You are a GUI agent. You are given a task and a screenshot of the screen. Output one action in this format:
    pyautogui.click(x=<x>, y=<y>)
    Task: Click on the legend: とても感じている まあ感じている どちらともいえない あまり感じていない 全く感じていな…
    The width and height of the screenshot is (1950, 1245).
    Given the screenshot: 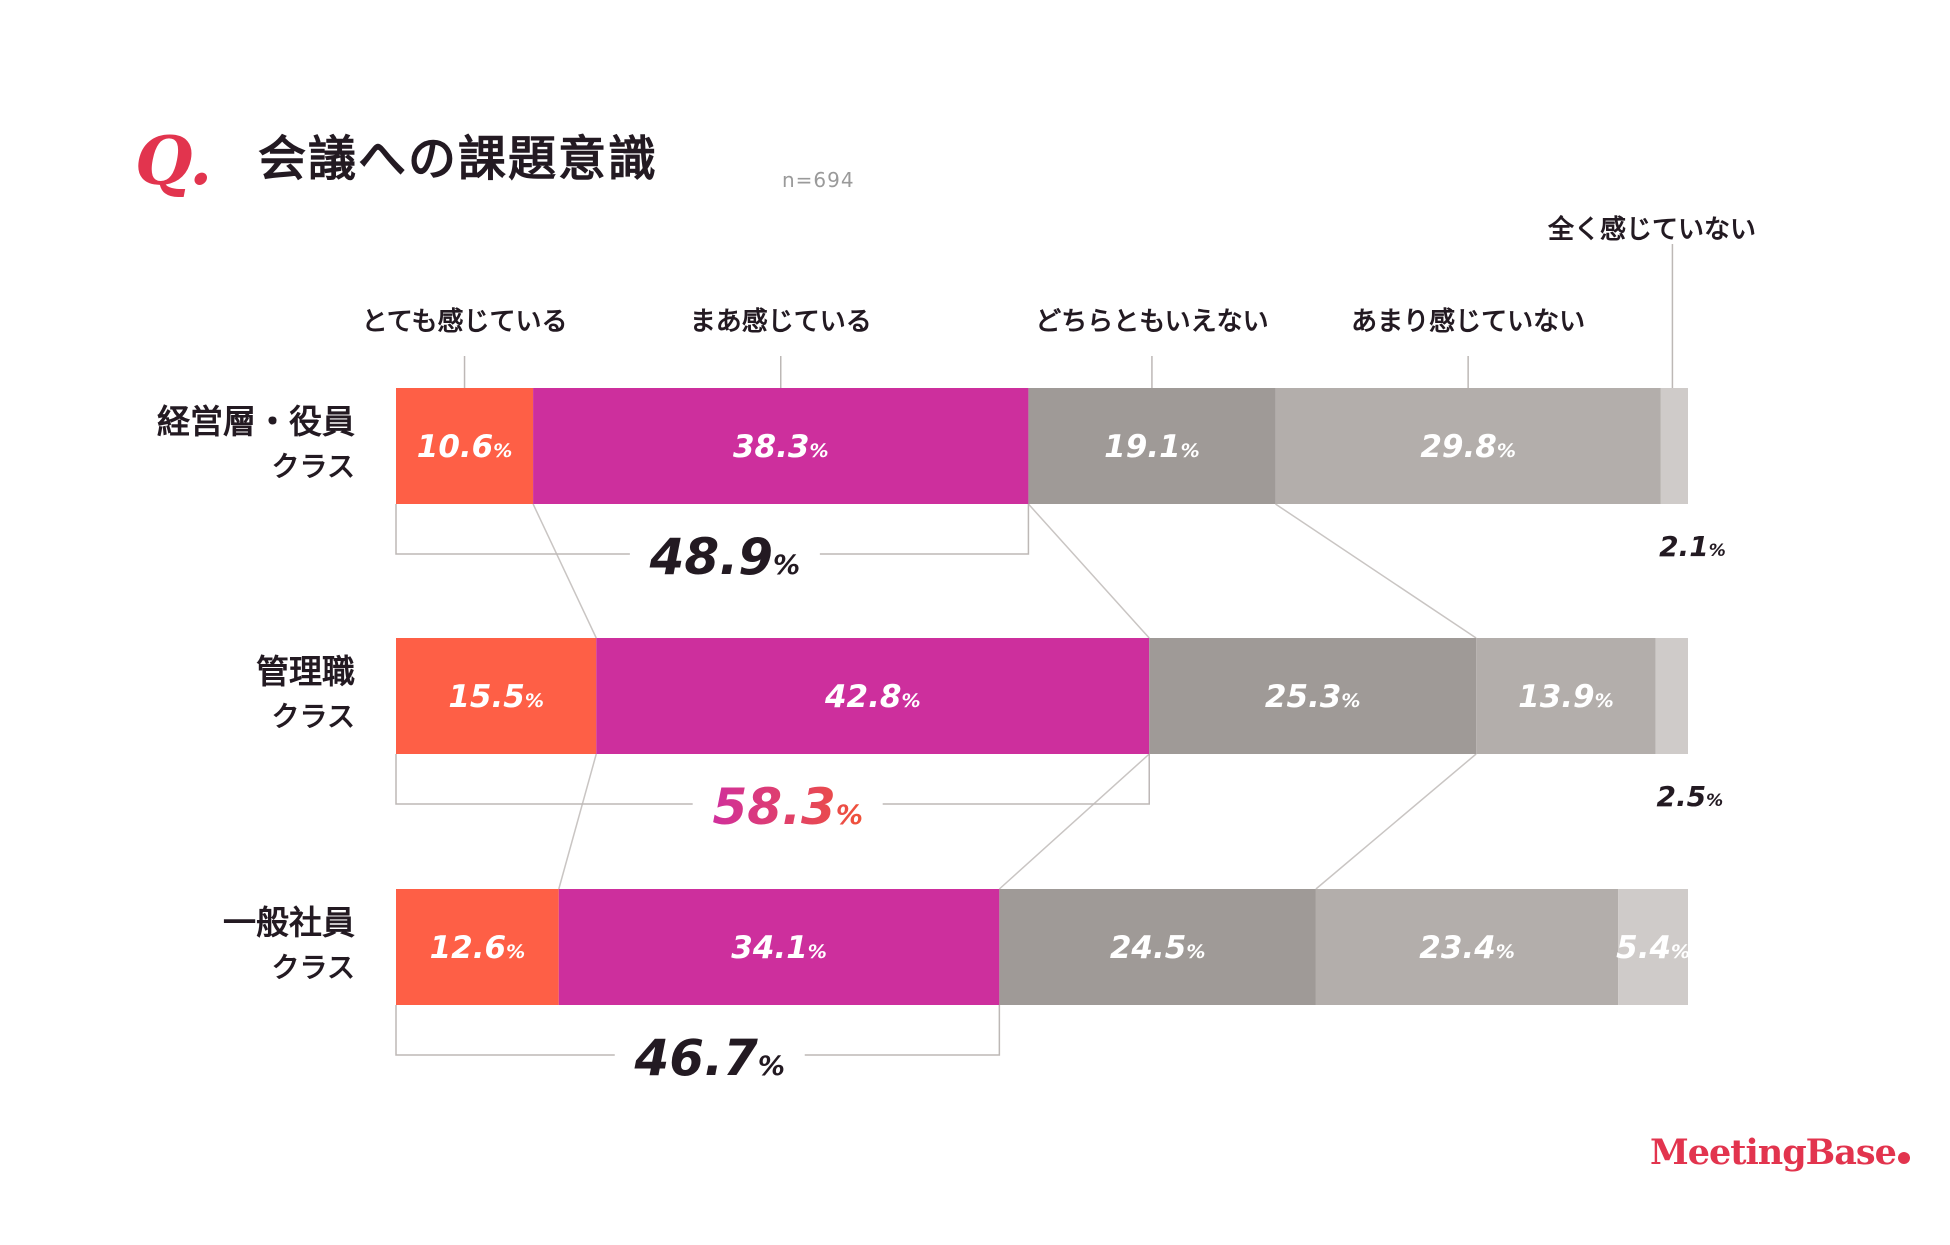 What is the action you would take?
    pyautogui.click(x=1059, y=301)
    